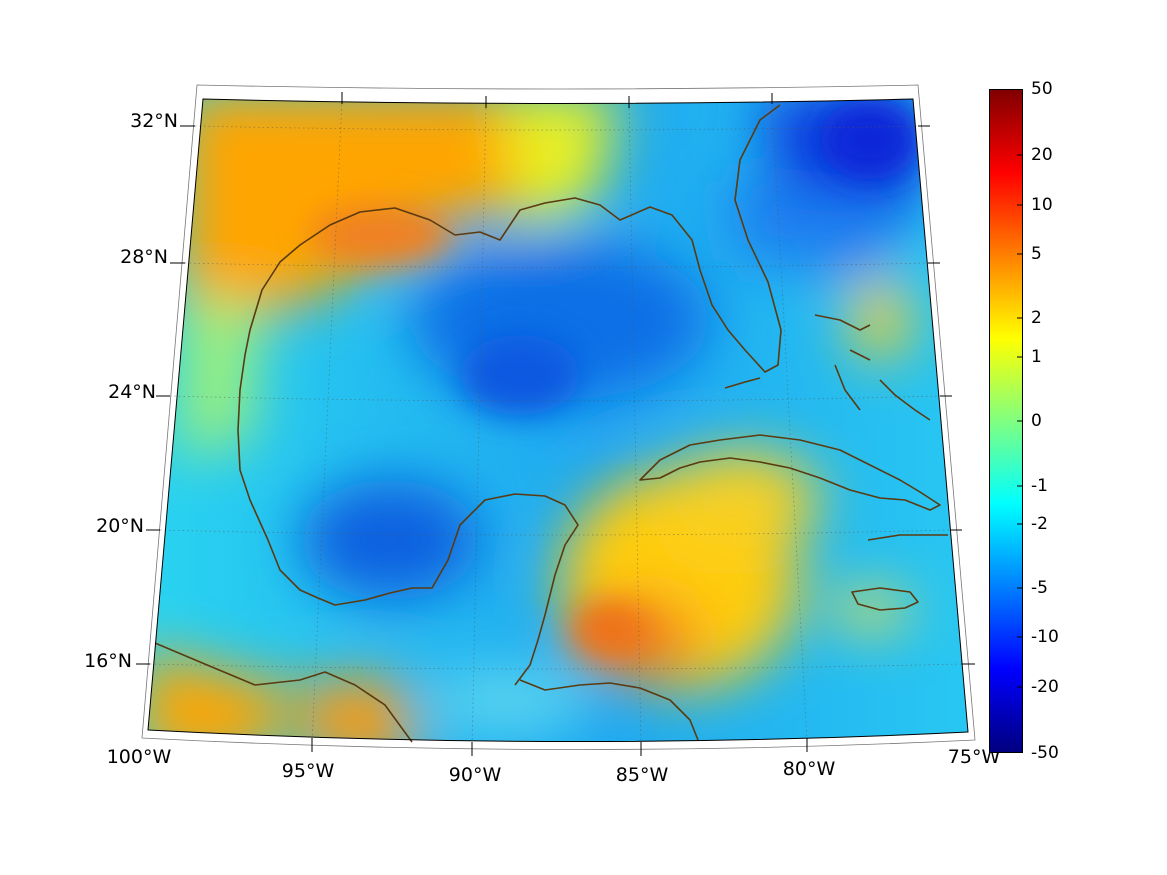 This screenshot has width=1167, height=875. Describe the element at coordinates (642, 775) in the screenshot. I see `lon-label-85w: 85°W` at that location.